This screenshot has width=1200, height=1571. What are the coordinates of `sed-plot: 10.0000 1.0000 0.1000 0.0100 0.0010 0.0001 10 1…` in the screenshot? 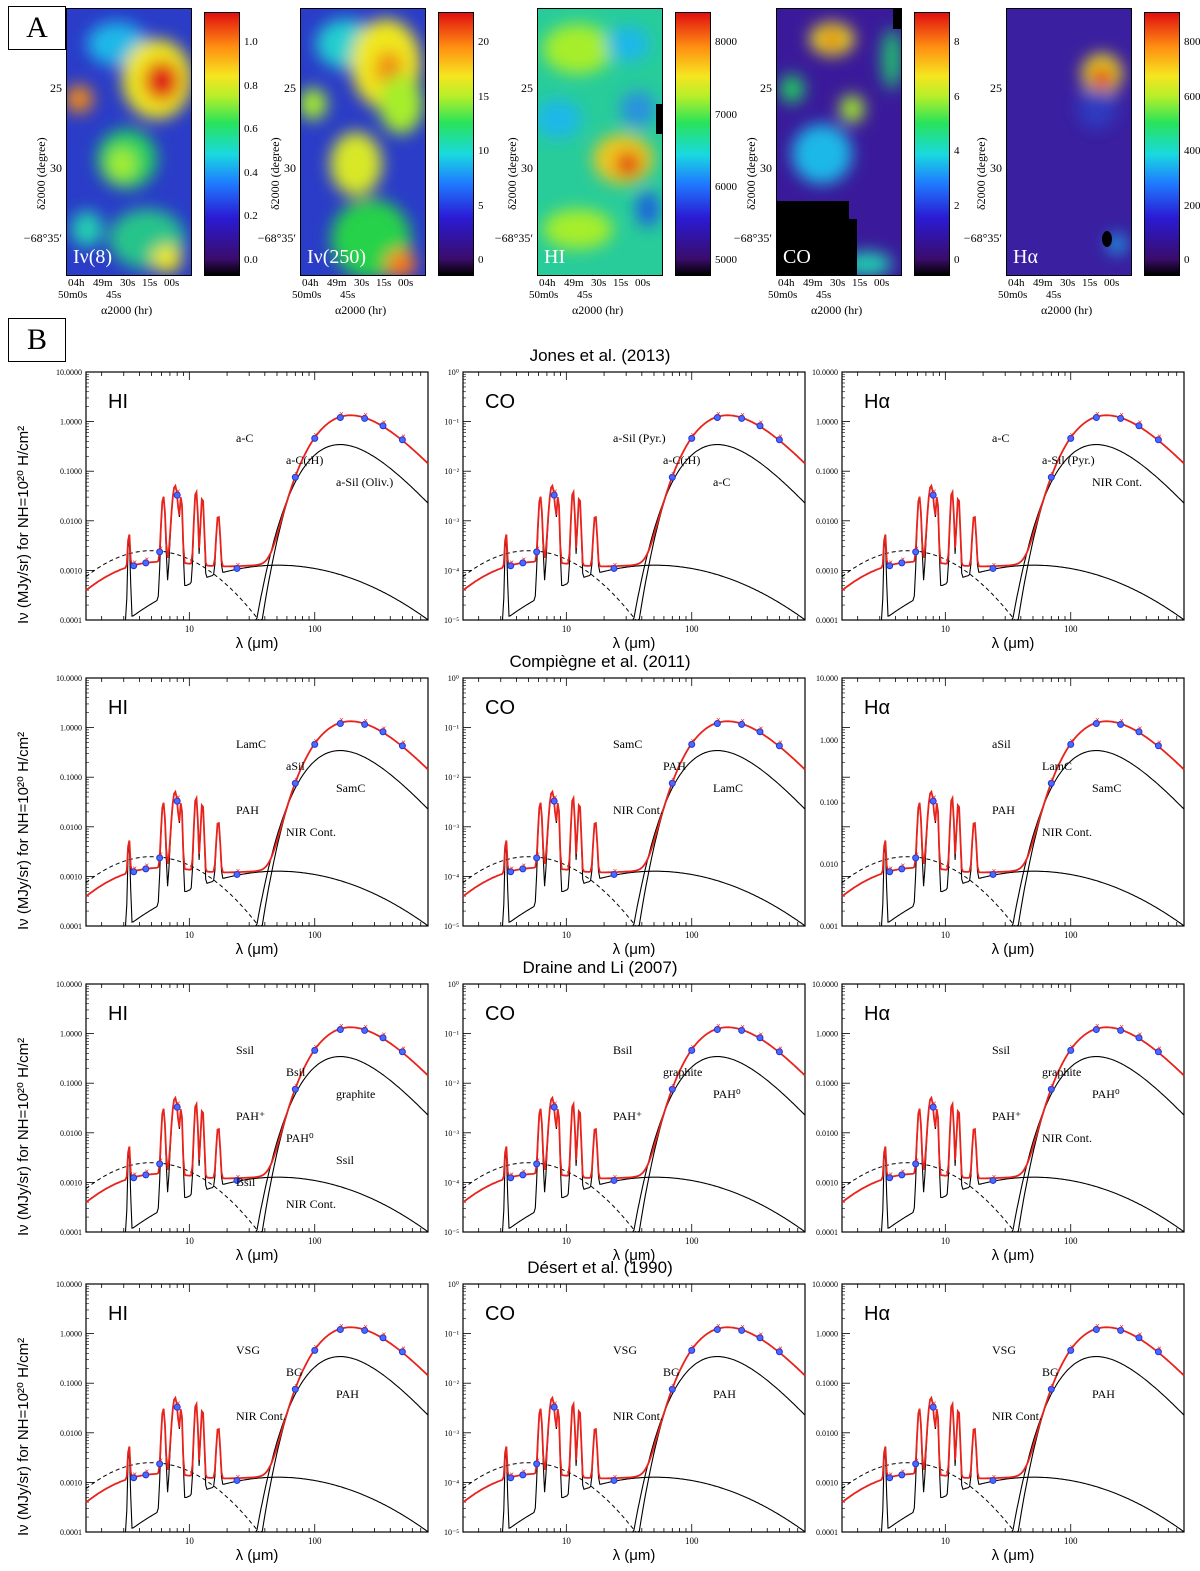 It's located at (998, 1422).